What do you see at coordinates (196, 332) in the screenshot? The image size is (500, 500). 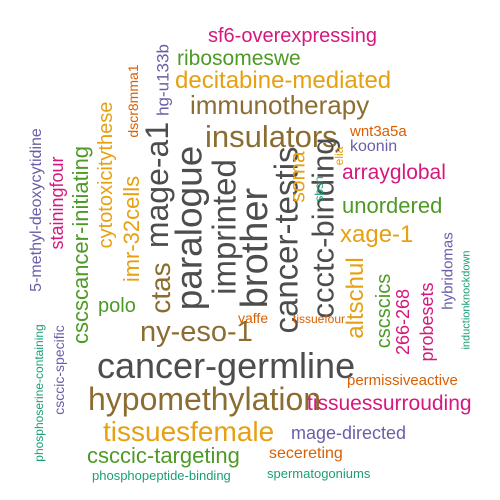 I see `word-ny-eso-1: ny-eso-1` at bounding box center [196, 332].